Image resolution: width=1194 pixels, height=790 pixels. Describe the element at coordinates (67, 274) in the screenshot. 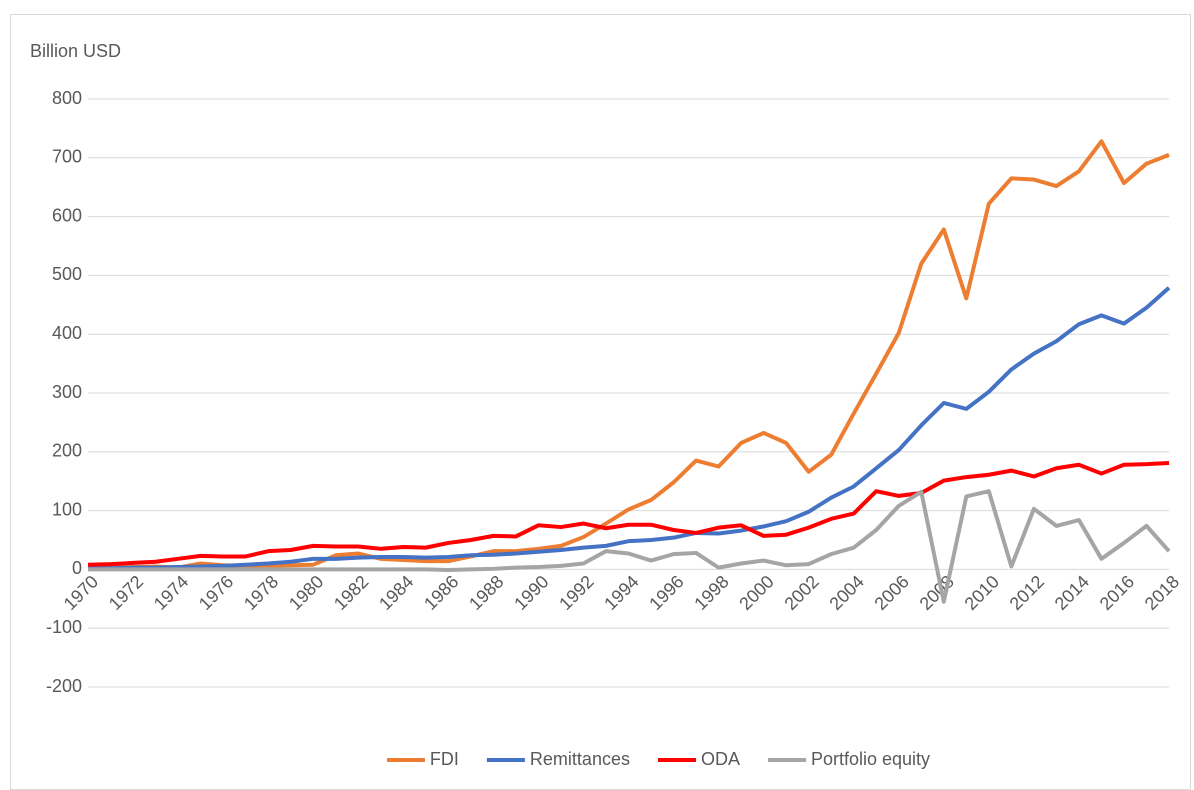

I see `y-tick-label: 500` at that location.